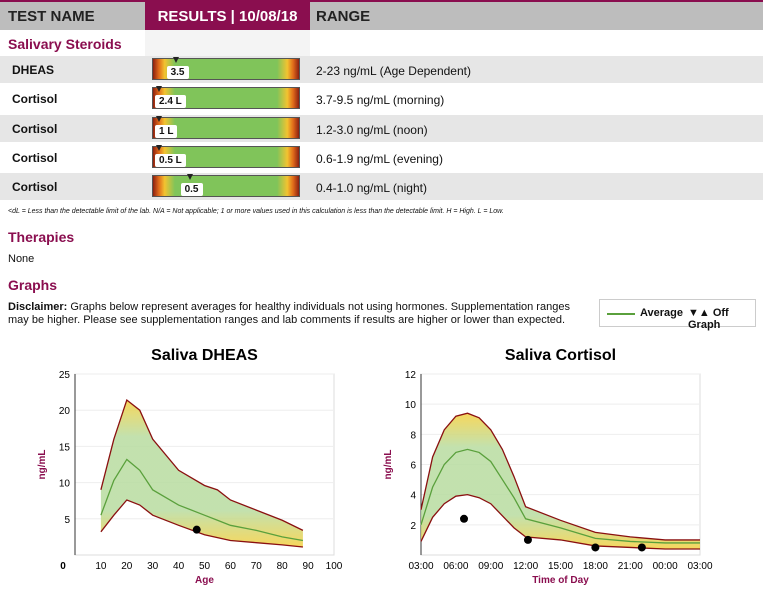  Describe the element at coordinates (63, 566) in the screenshot. I see `zero-label: 0` at that location.